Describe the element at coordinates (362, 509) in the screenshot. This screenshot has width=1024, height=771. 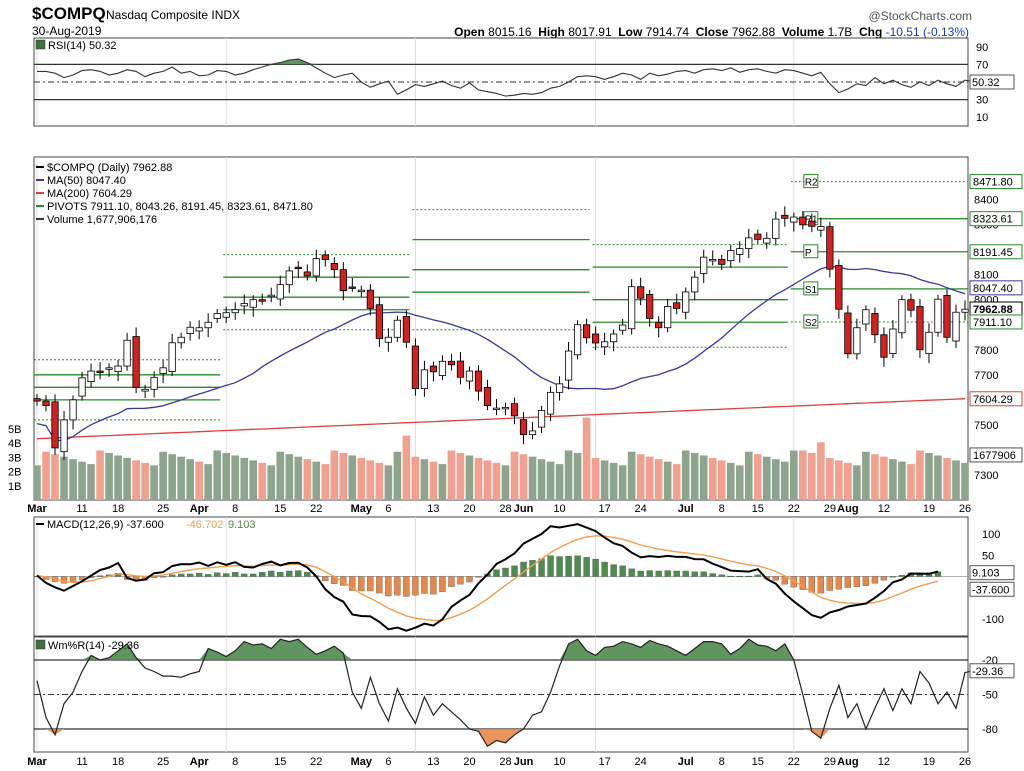
I see `x-axis-label: May` at that location.